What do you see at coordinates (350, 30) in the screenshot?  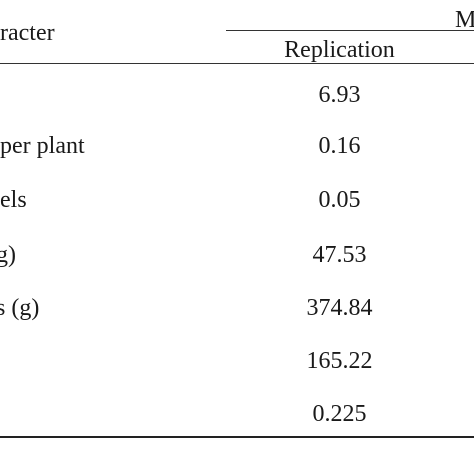 I see `group-rule` at bounding box center [350, 30].